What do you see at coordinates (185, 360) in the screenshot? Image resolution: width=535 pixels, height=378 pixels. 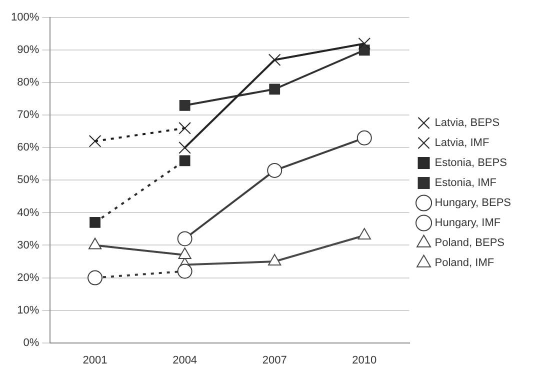 I see `x-tick-label: 2004` at bounding box center [185, 360].